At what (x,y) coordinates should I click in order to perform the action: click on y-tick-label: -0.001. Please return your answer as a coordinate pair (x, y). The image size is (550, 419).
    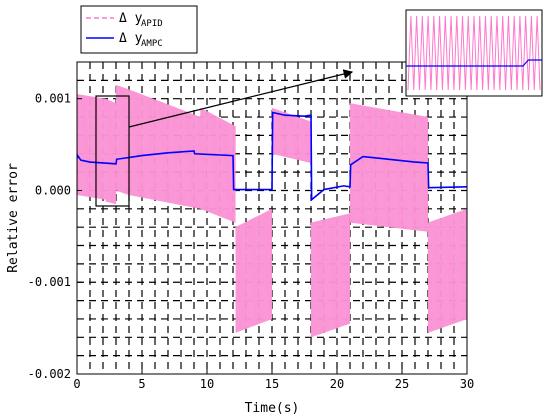
    Looking at the image, I should click on (49, 282).